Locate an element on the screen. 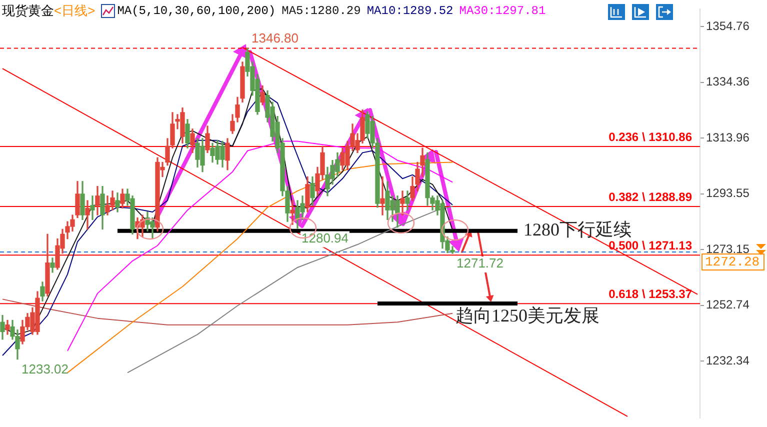  chart-subtitle: <日线> is located at coordinates (75, 11).